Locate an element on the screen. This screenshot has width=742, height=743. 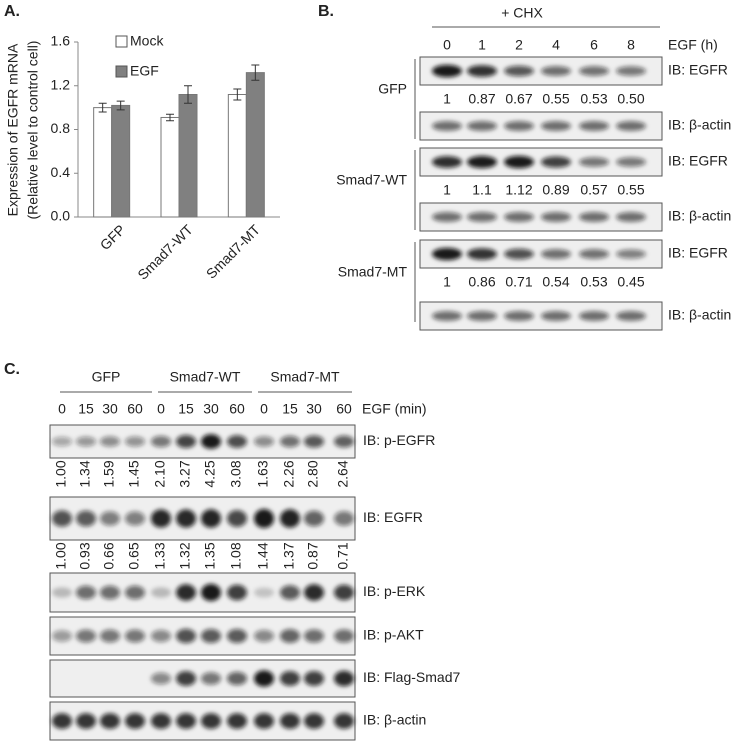
quant: 1.35 is located at coordinates (210, 555).